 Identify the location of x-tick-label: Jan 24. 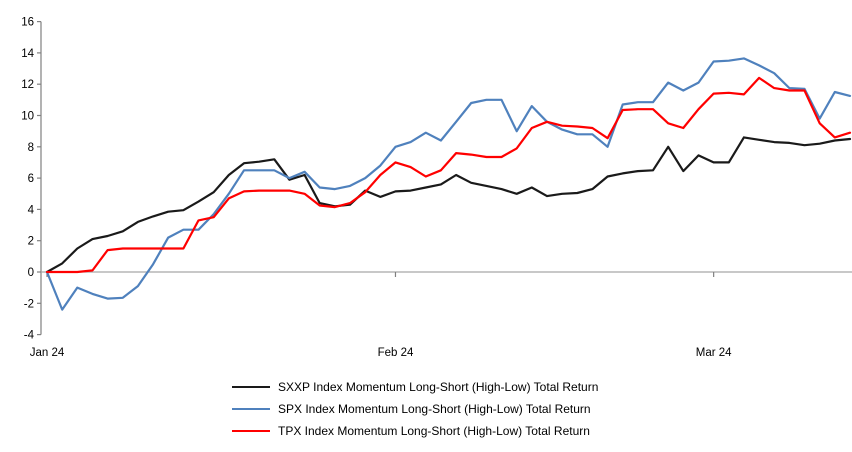
(47, 353).